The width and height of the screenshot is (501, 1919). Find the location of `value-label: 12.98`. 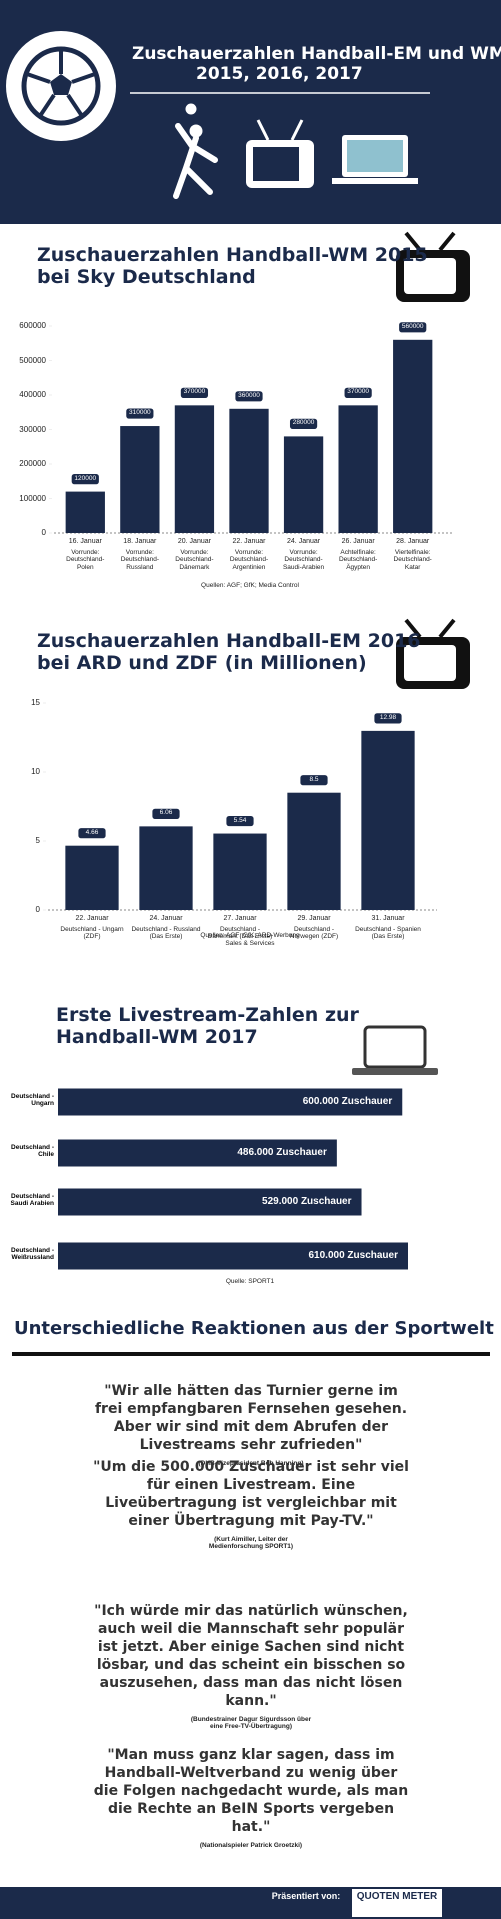

value-label: 12.98 is located at coordinates (388, 717).